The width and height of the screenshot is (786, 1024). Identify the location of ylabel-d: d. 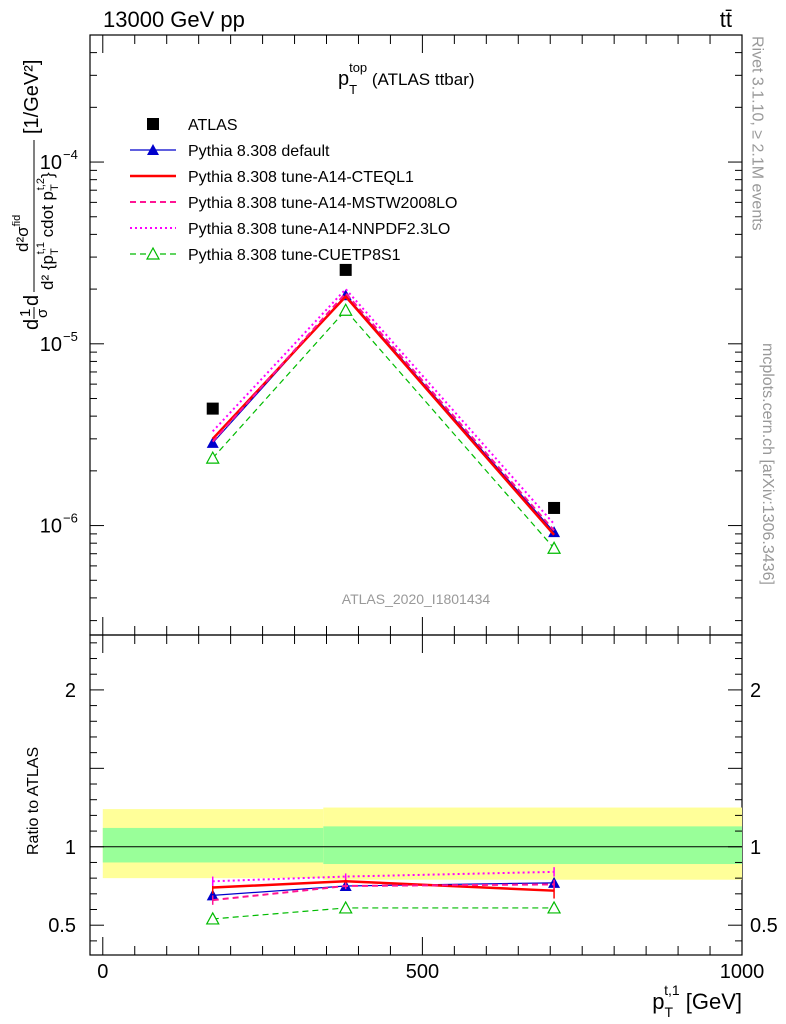
(32, 324).